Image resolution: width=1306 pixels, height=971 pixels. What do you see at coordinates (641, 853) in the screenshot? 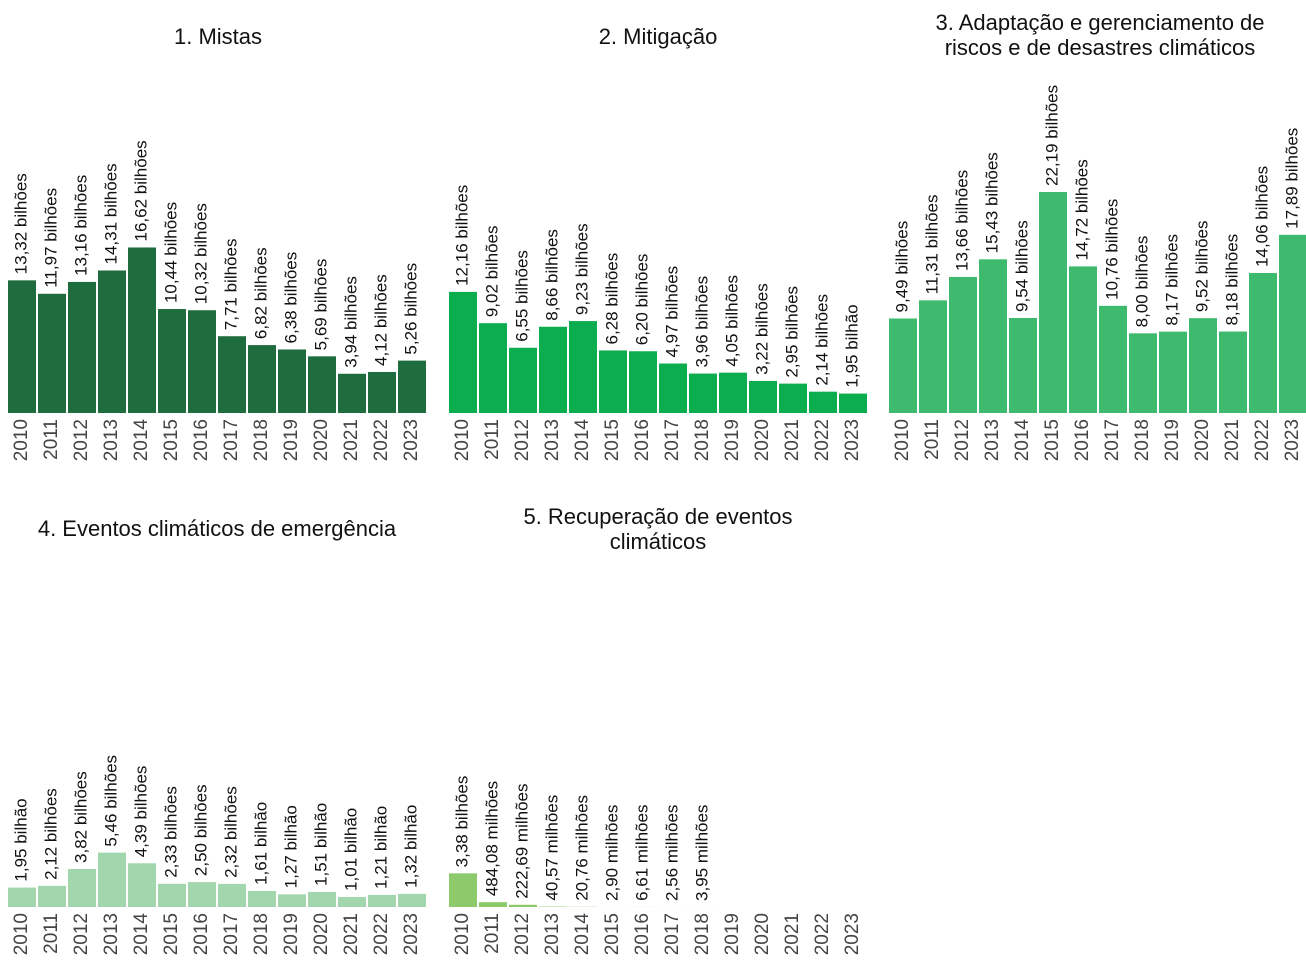
I see `value-label: 6,61 milhões` at bounding box center [641, 853].